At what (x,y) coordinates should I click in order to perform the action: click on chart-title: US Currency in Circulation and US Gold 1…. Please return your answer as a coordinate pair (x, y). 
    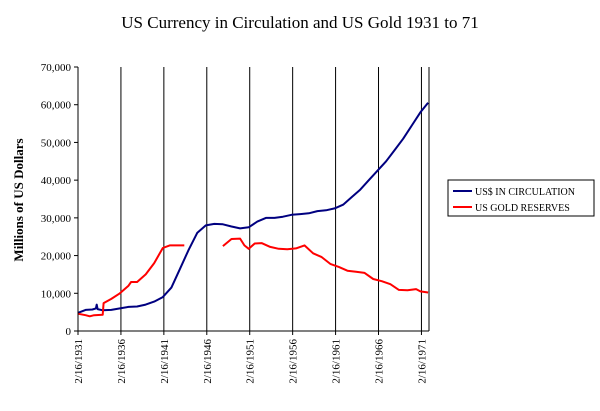
    Looking at the image, I should click on (299, 22).